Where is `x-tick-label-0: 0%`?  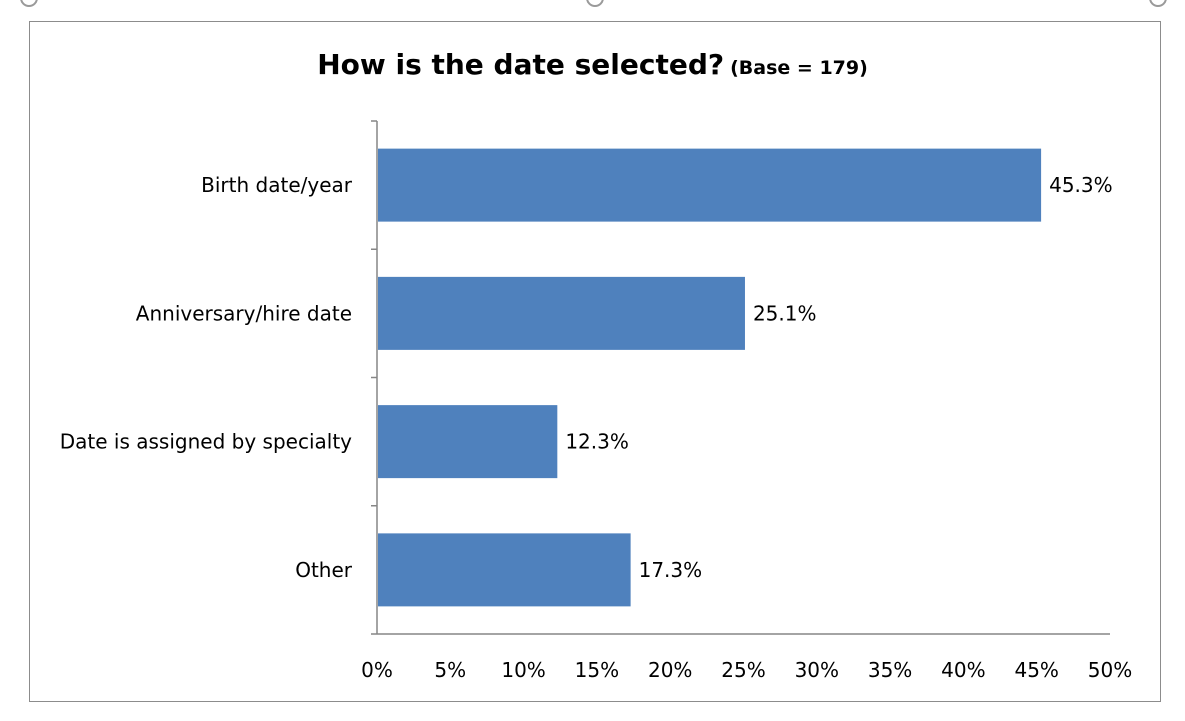
x-tick-label-0: 0% is located at coordinates (377, 670).